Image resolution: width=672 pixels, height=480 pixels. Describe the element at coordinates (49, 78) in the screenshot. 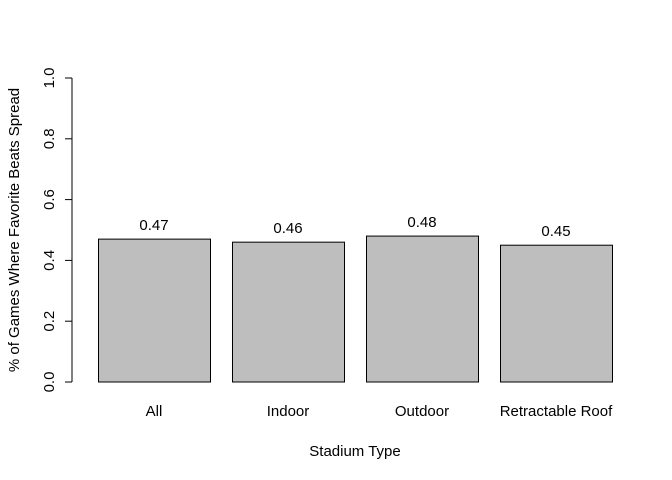

I see `y-tick-label: 1.0` at that location.